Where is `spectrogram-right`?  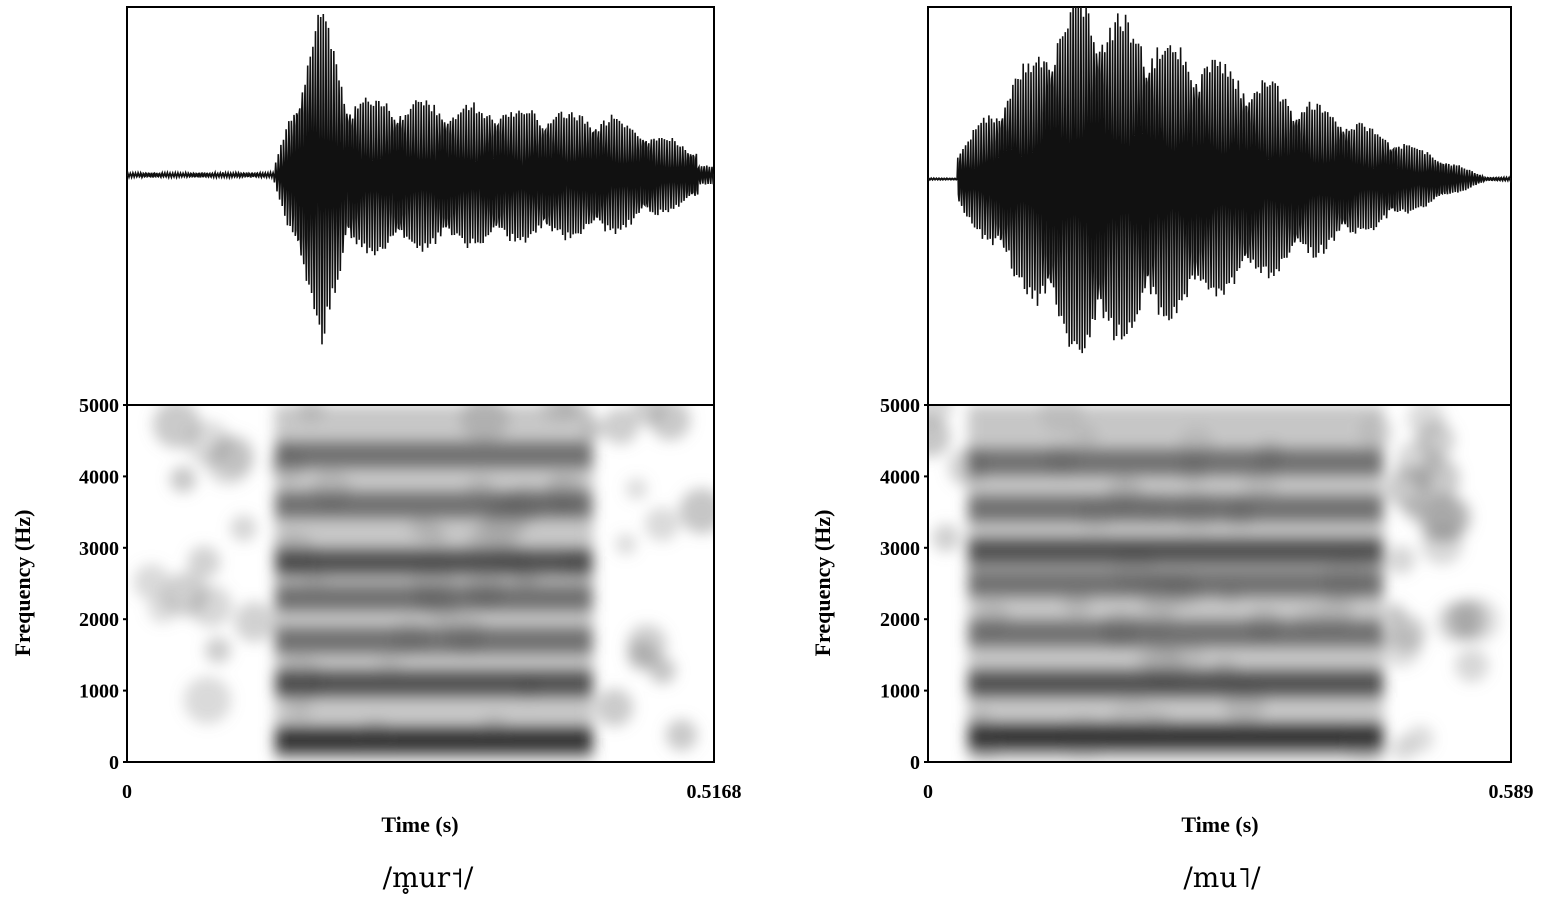
spectrogram-right is located at coordinates (1219, 583).